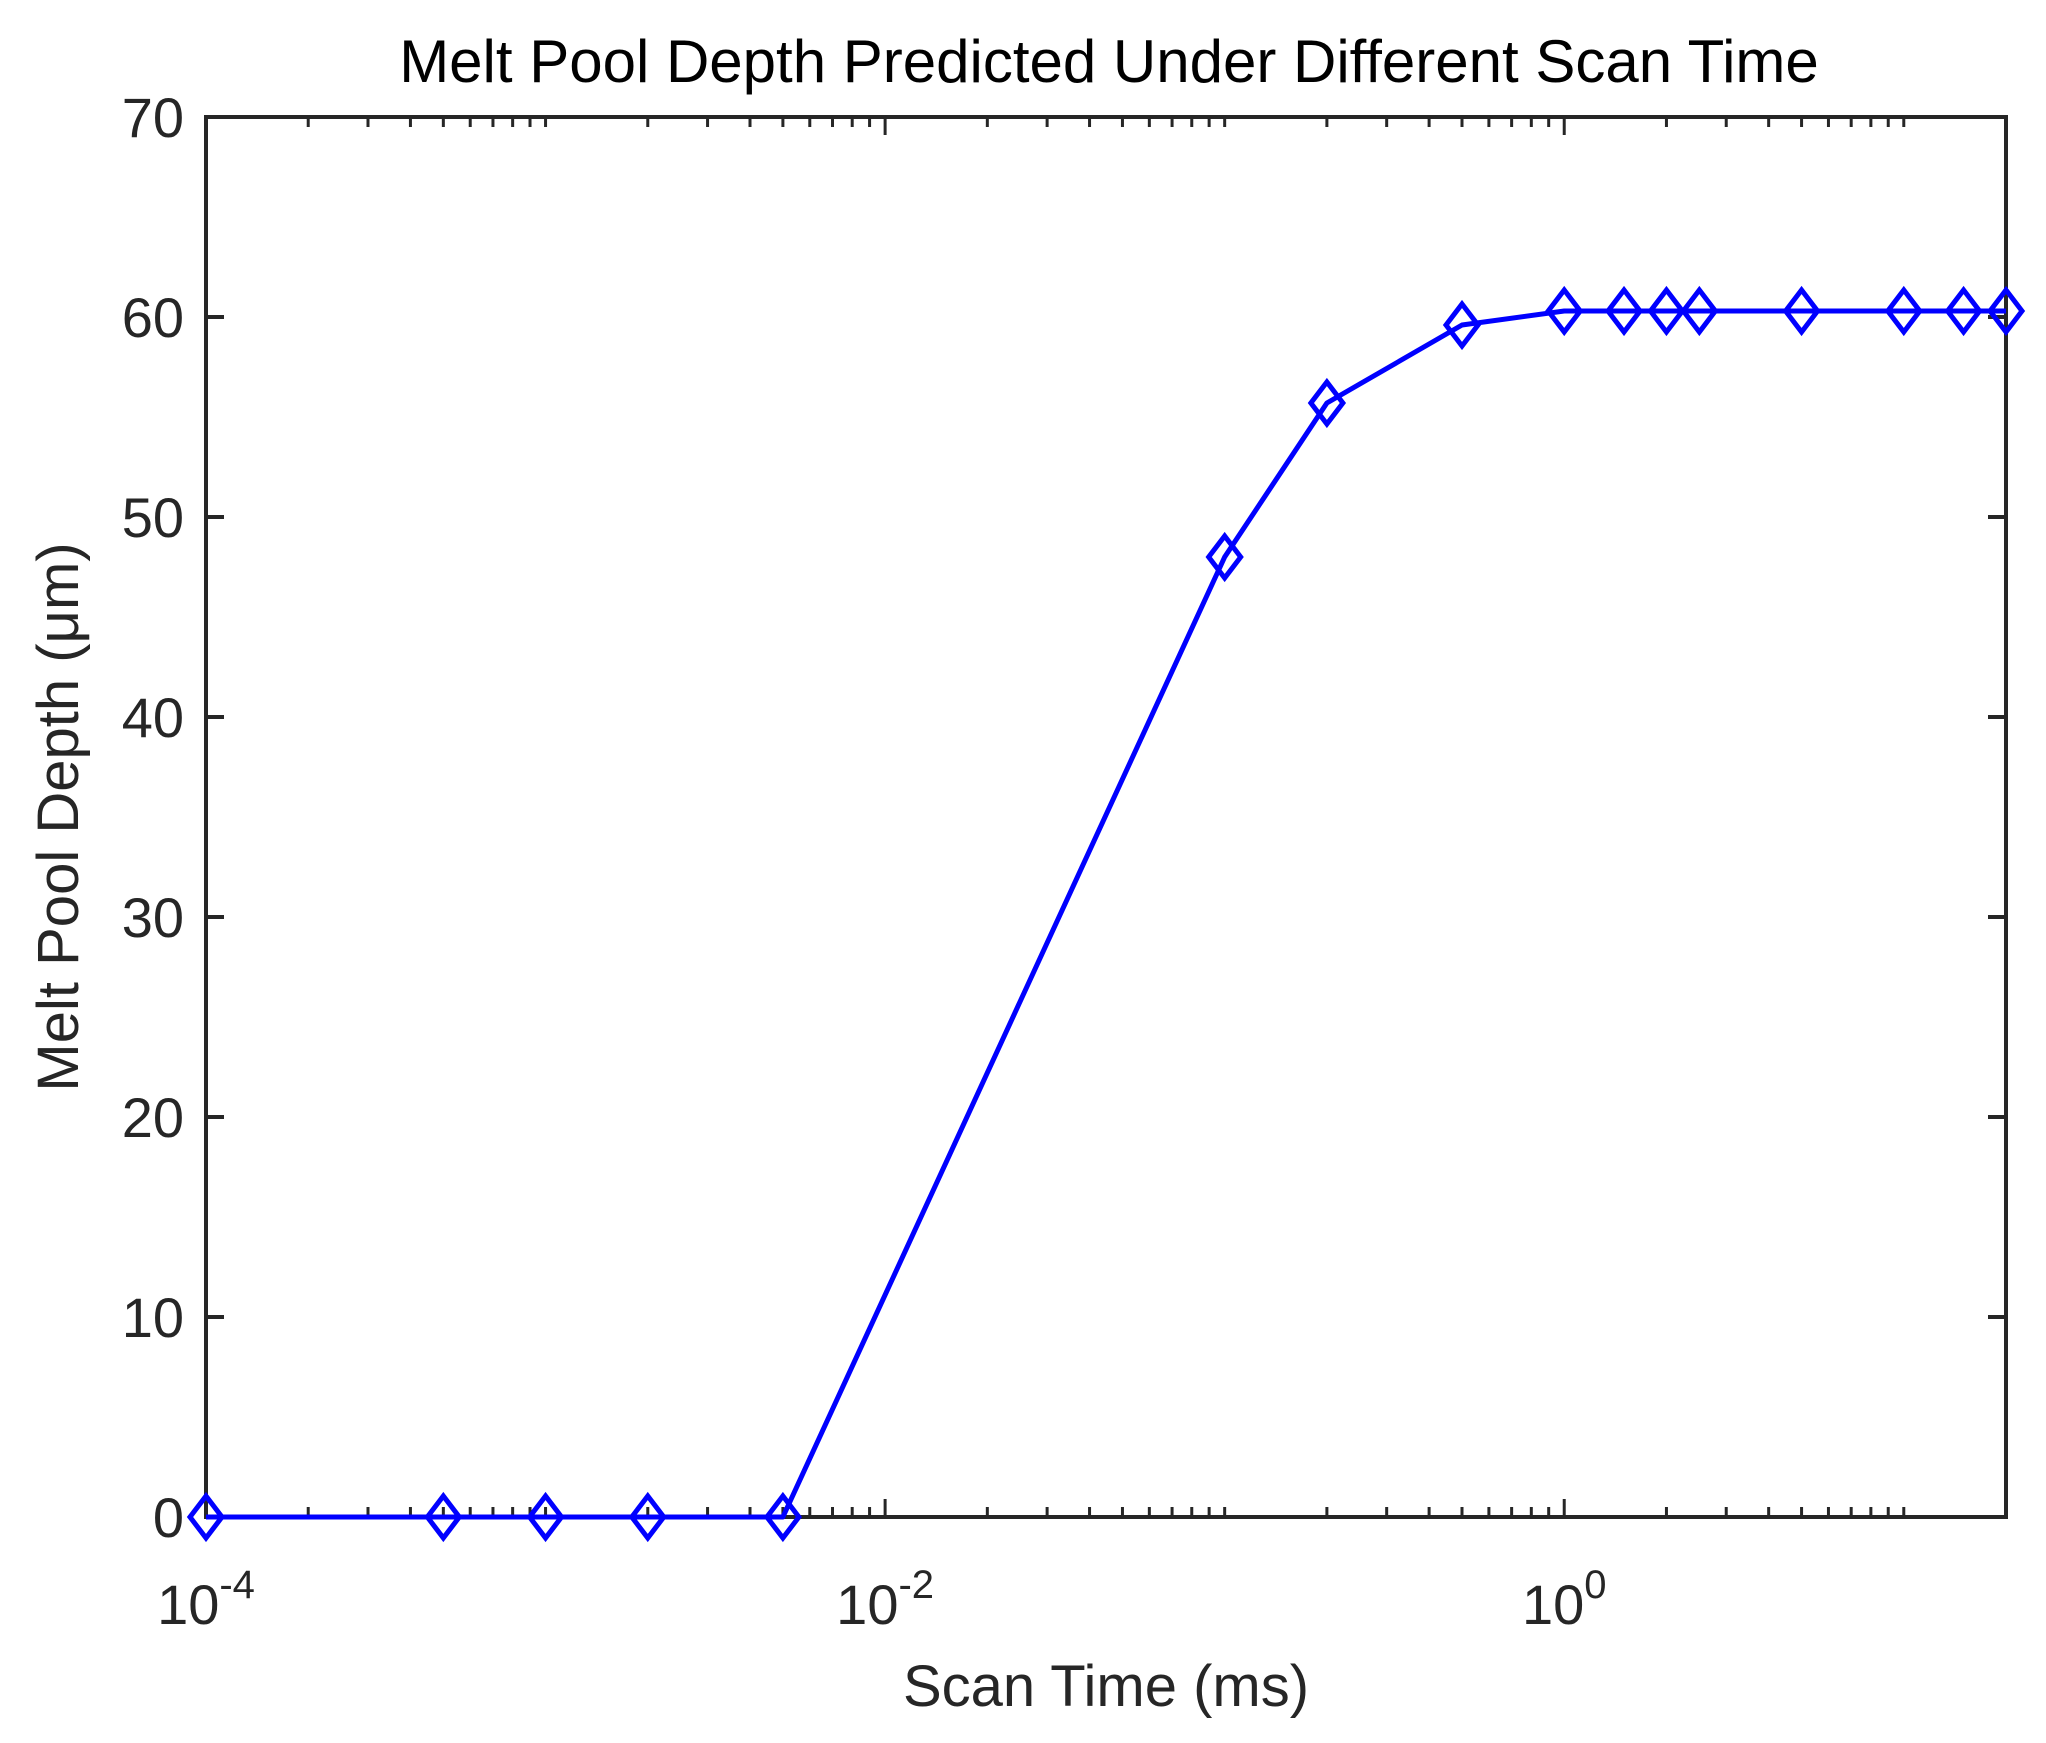 The image size is (2046, 1743). I want to click on y-tick-label: 20, so click(153, 1117).